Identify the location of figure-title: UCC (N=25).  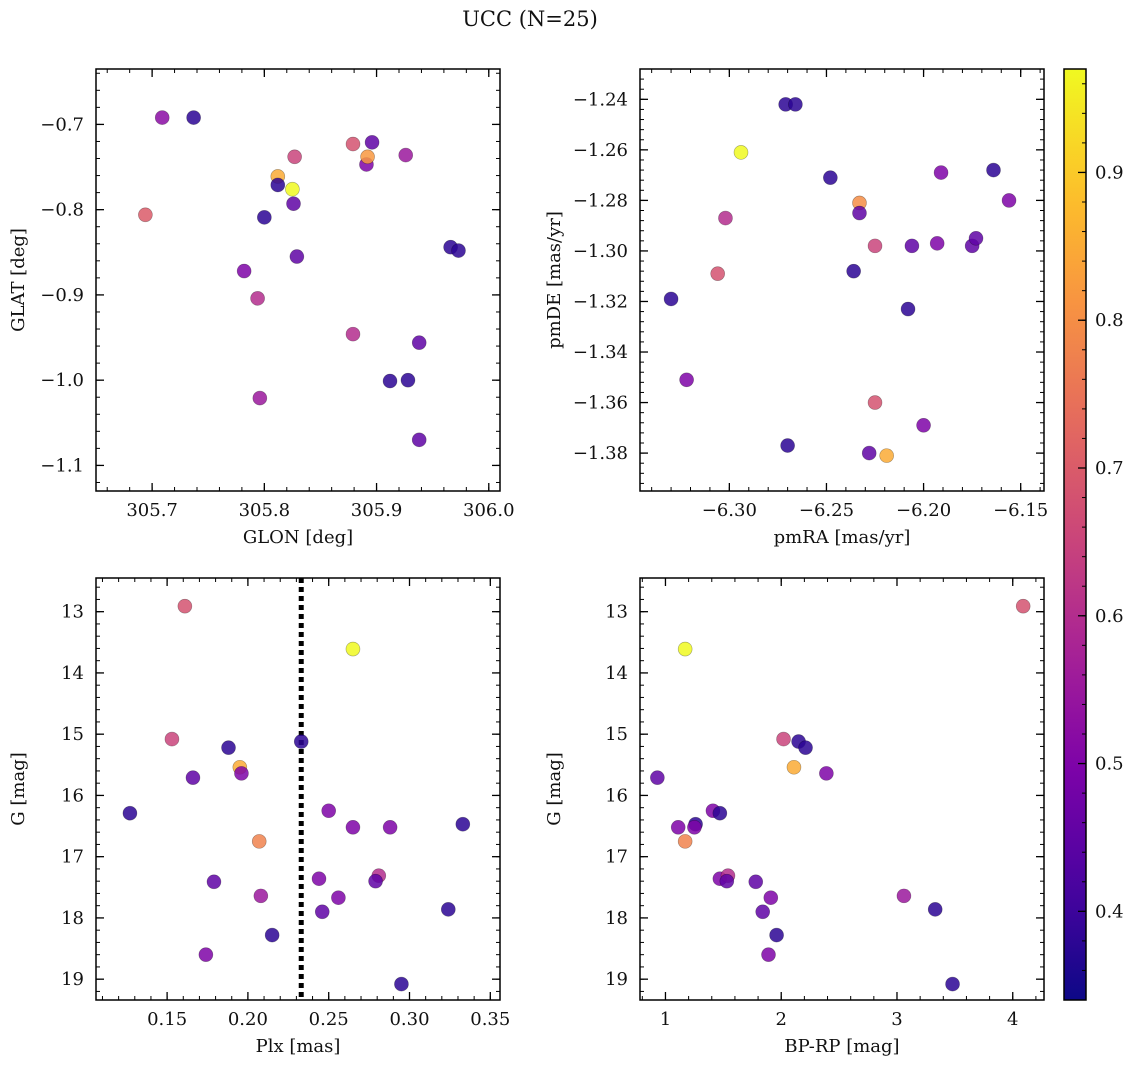
(530, 19).